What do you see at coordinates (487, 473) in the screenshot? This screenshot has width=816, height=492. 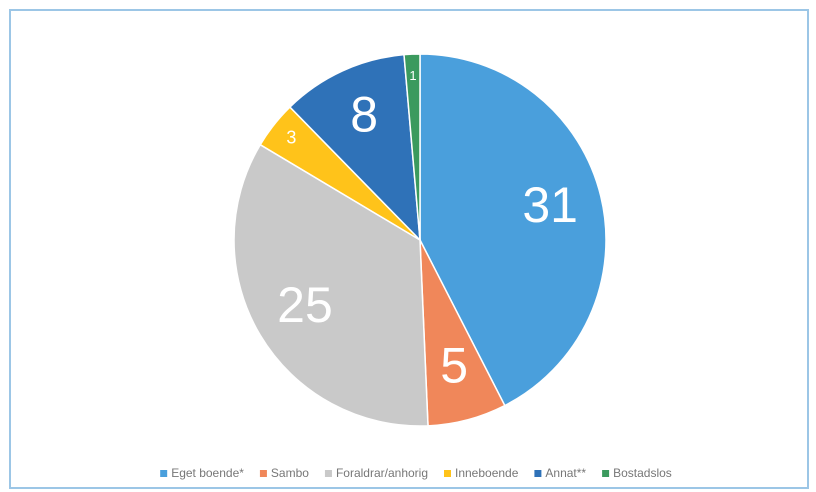 I see `legend-label: Inneboende` at bounding box center [487, 473].